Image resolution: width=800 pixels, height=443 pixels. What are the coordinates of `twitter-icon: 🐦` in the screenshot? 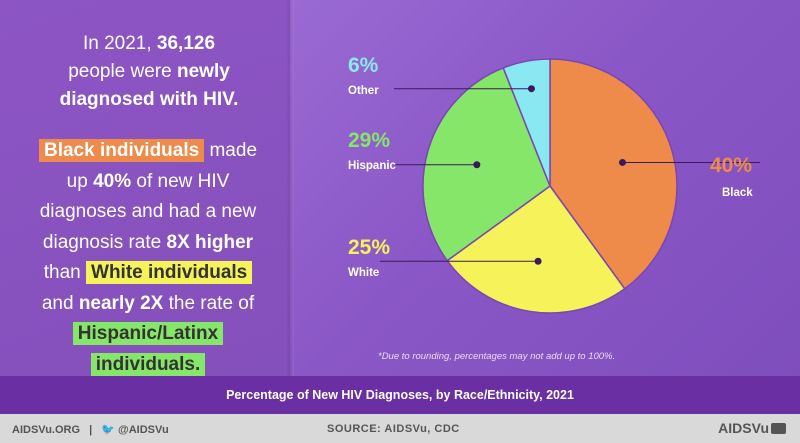 It's located at (108, 430).